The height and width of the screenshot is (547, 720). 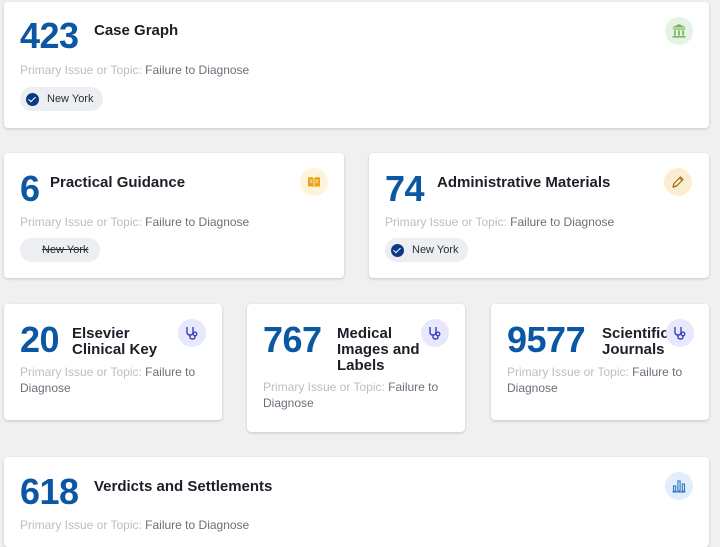 I want to click on courthouse-icon, so click(x=679, y=31).